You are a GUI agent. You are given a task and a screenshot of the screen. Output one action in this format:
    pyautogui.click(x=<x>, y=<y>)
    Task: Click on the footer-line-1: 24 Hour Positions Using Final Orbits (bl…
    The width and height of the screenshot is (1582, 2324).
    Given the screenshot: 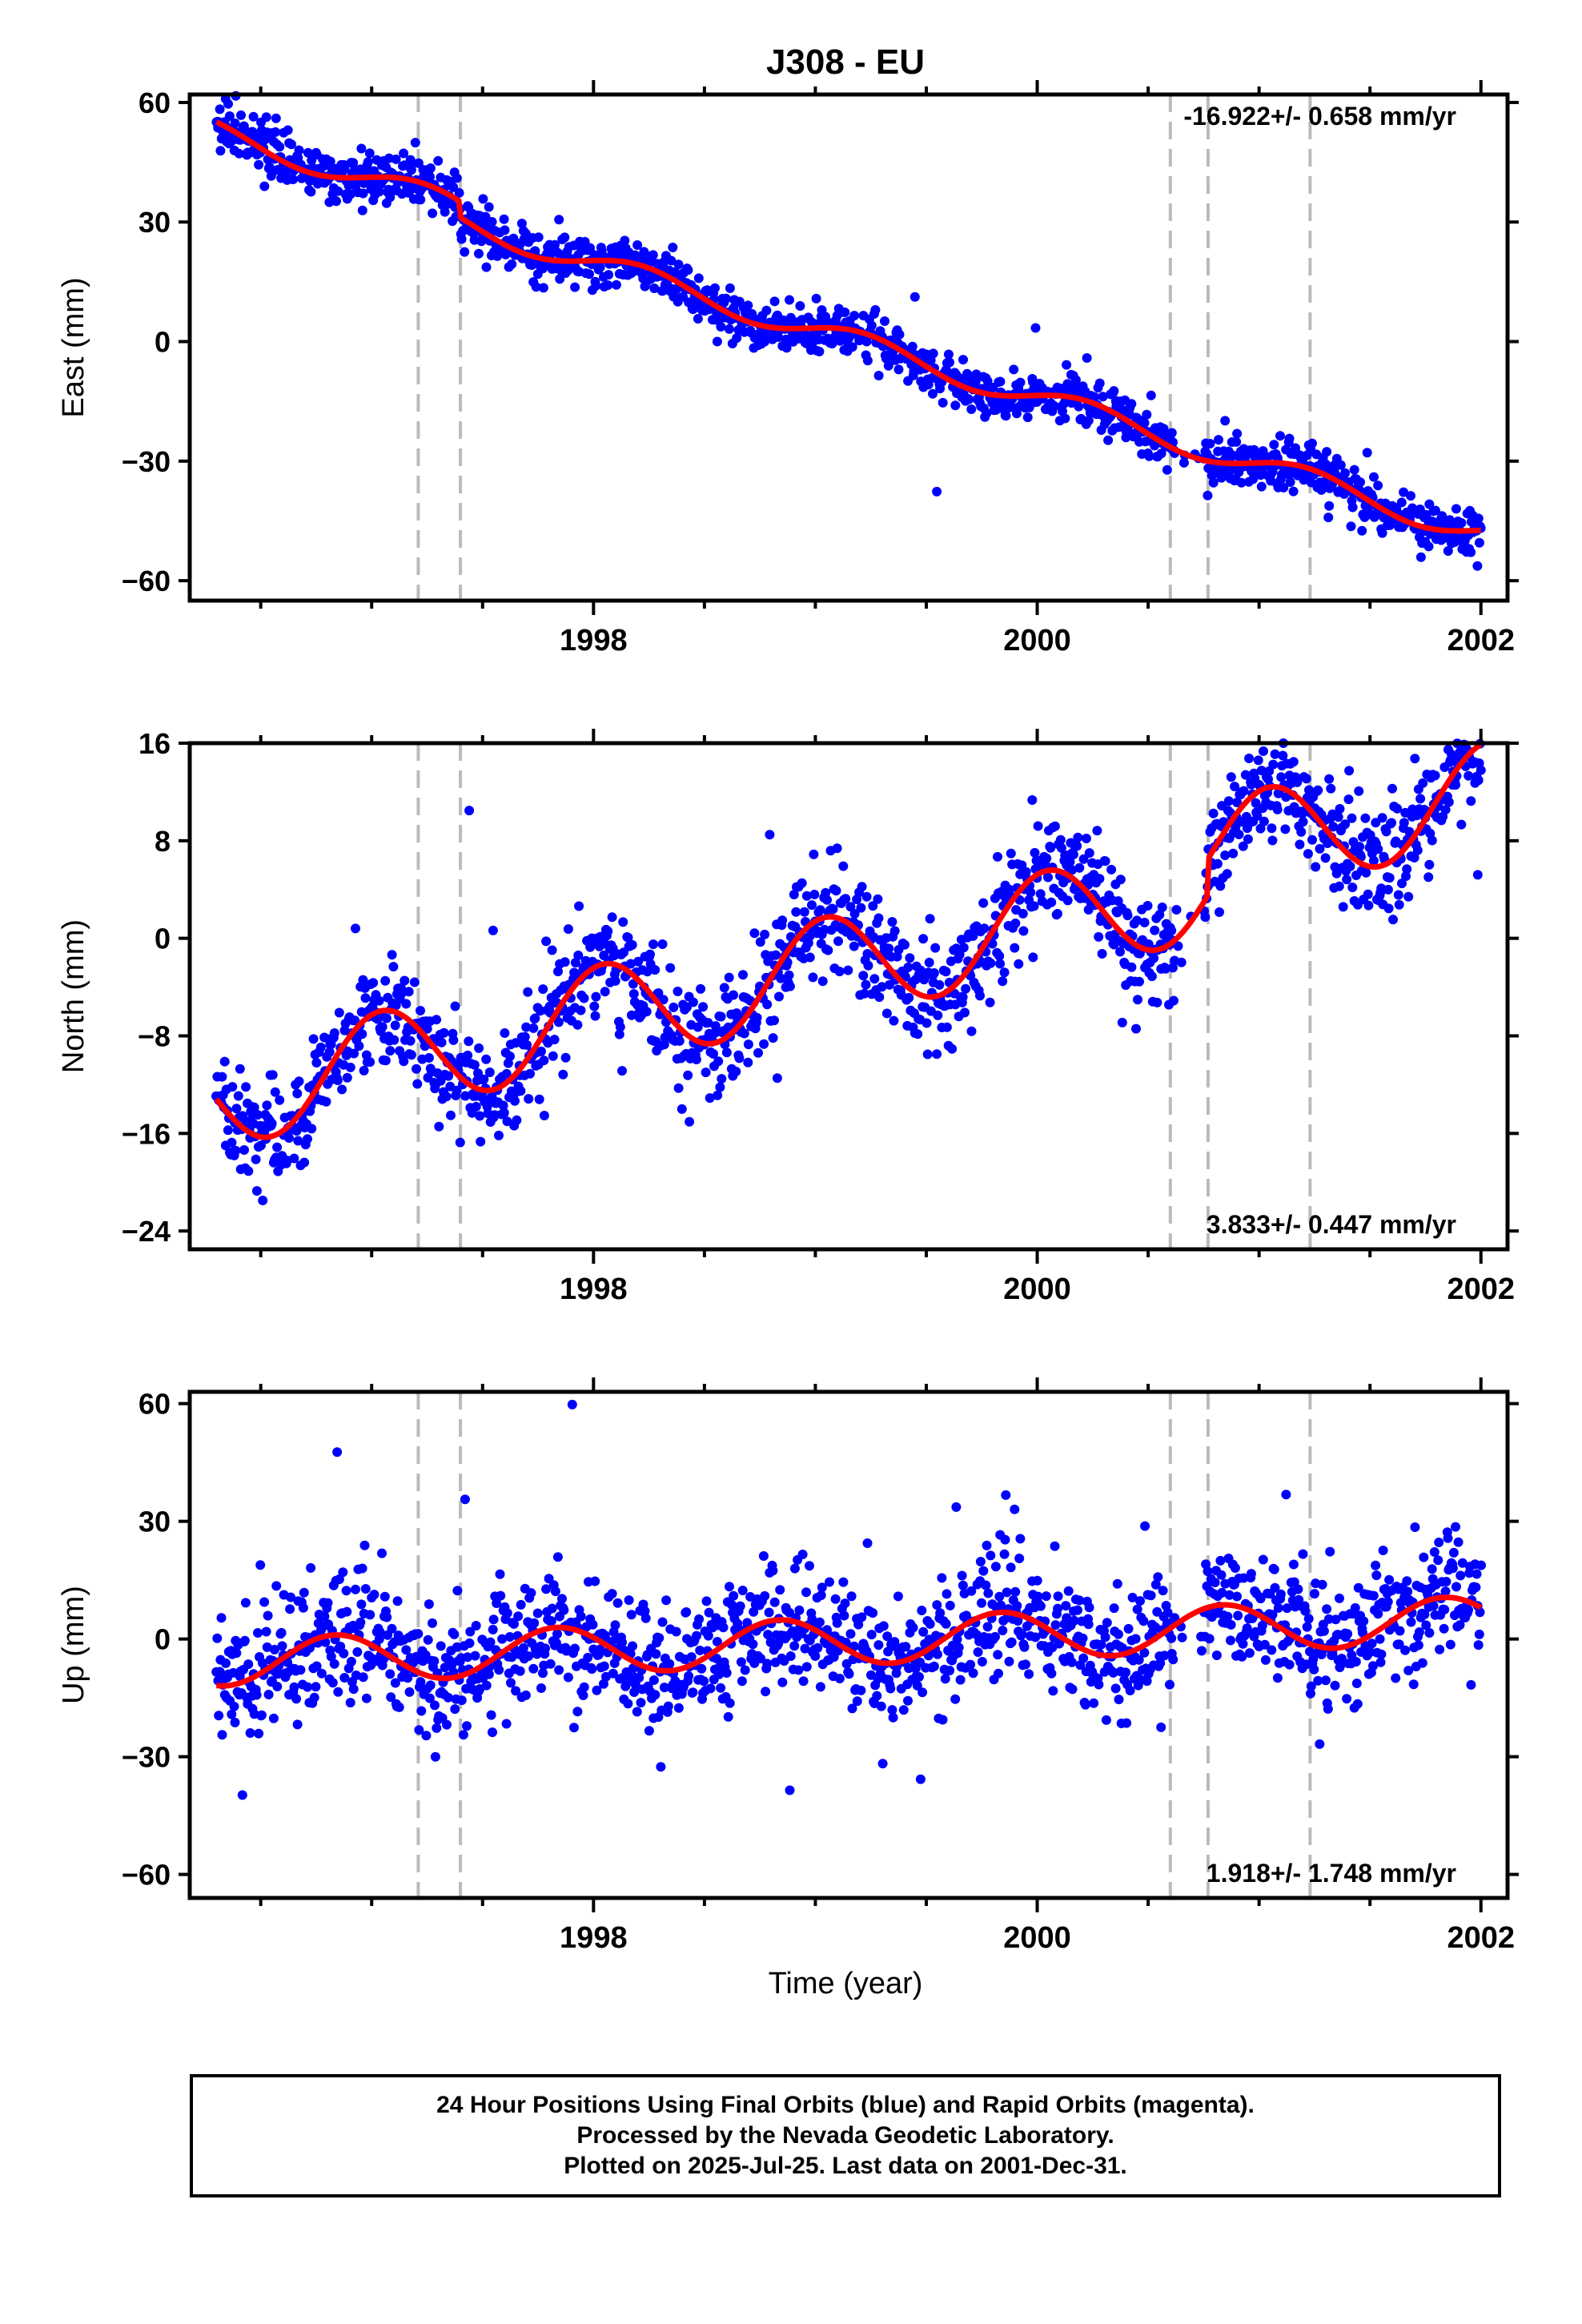 What is the action you would take?
    pyautogui.click(x=846, y=2105)
    